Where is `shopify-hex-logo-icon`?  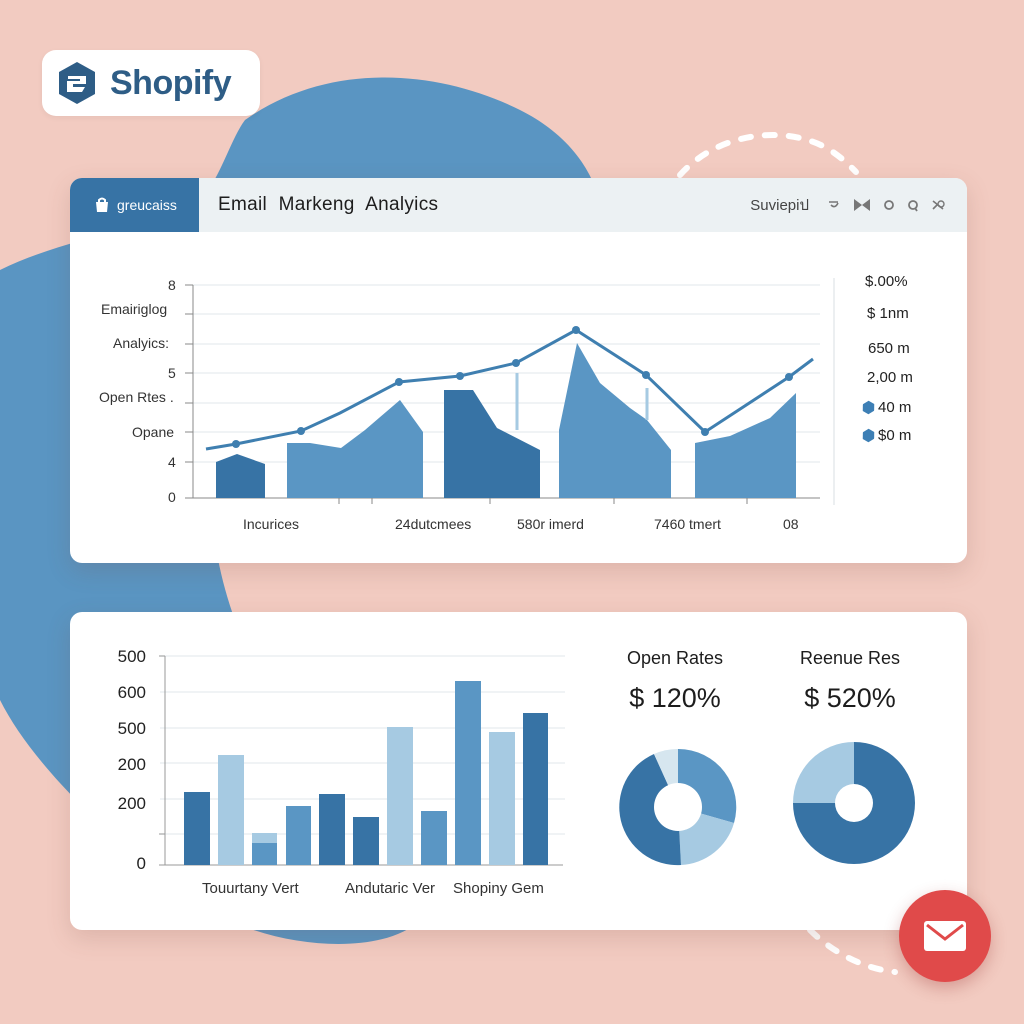 shopify-hex-logo-icon is located at coordinates (77, 83).